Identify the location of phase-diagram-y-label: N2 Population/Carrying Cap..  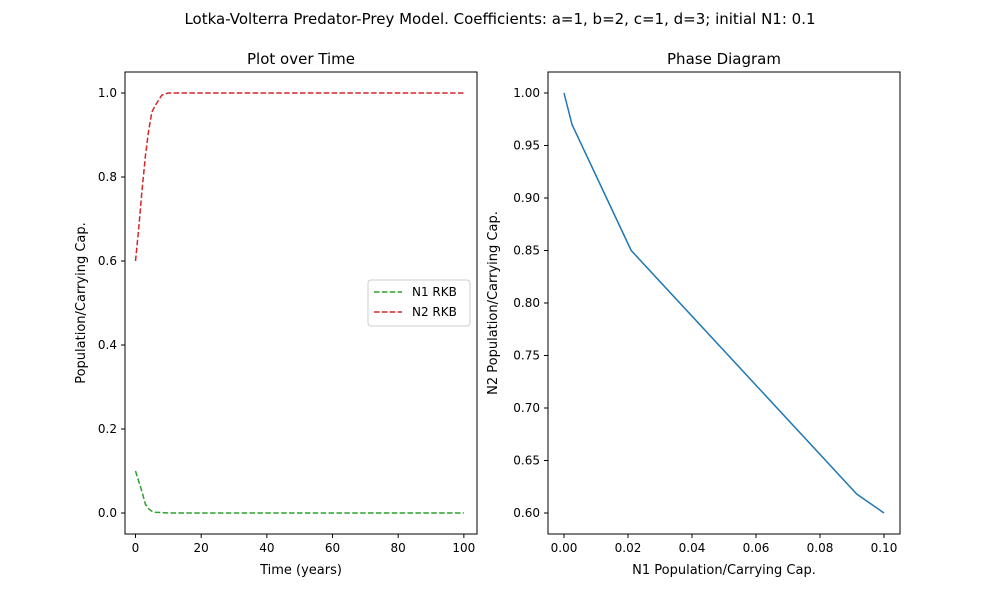
(493, 303).